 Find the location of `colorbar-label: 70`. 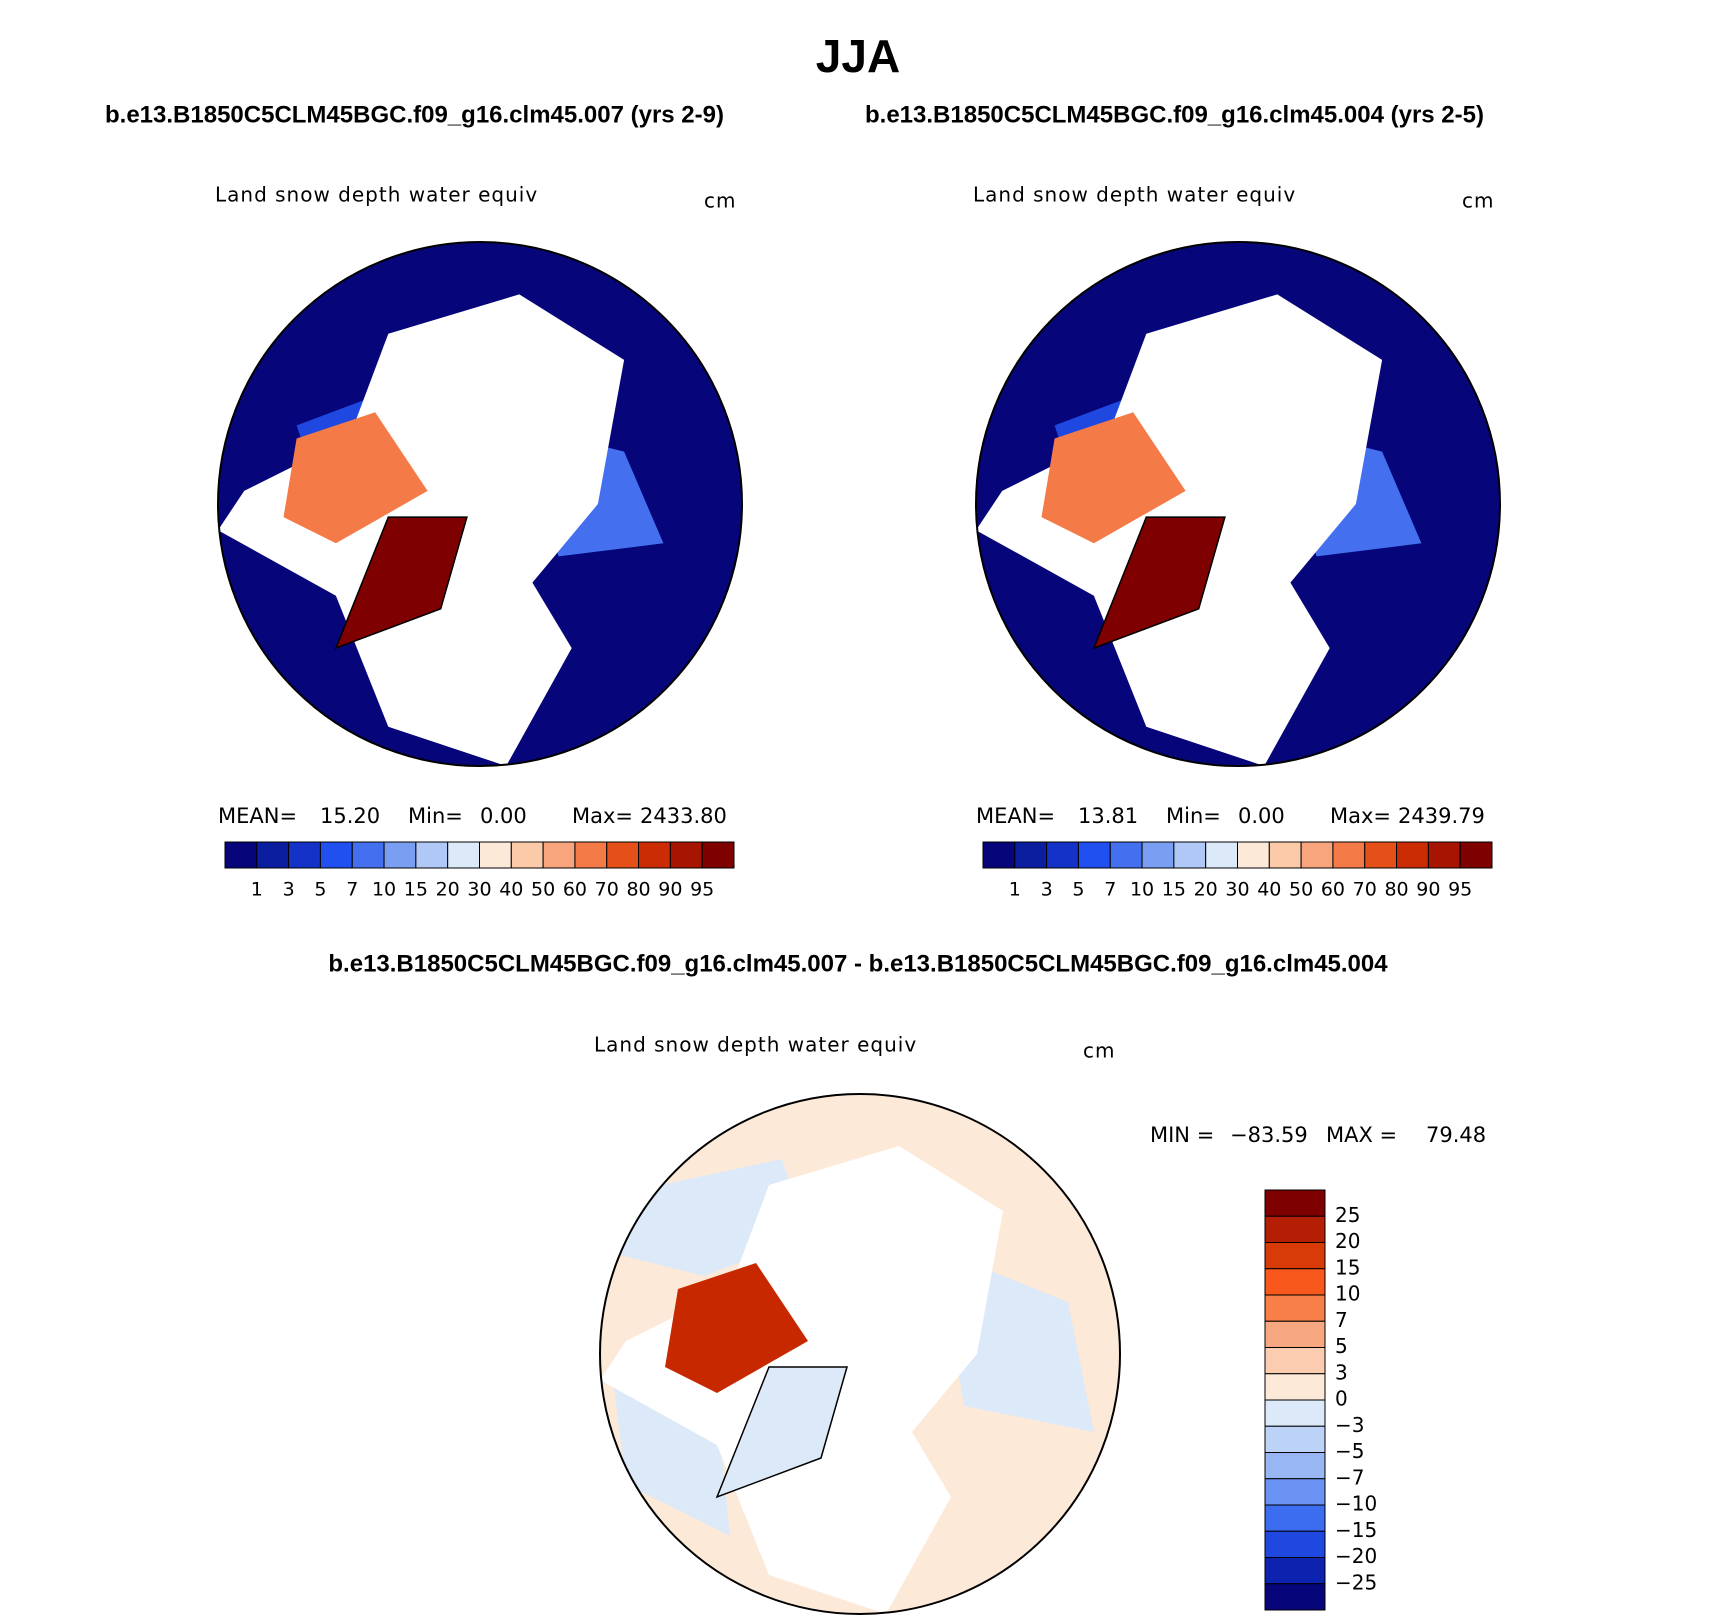

colorbar-label: 70 is located at coordinates (607, 890).